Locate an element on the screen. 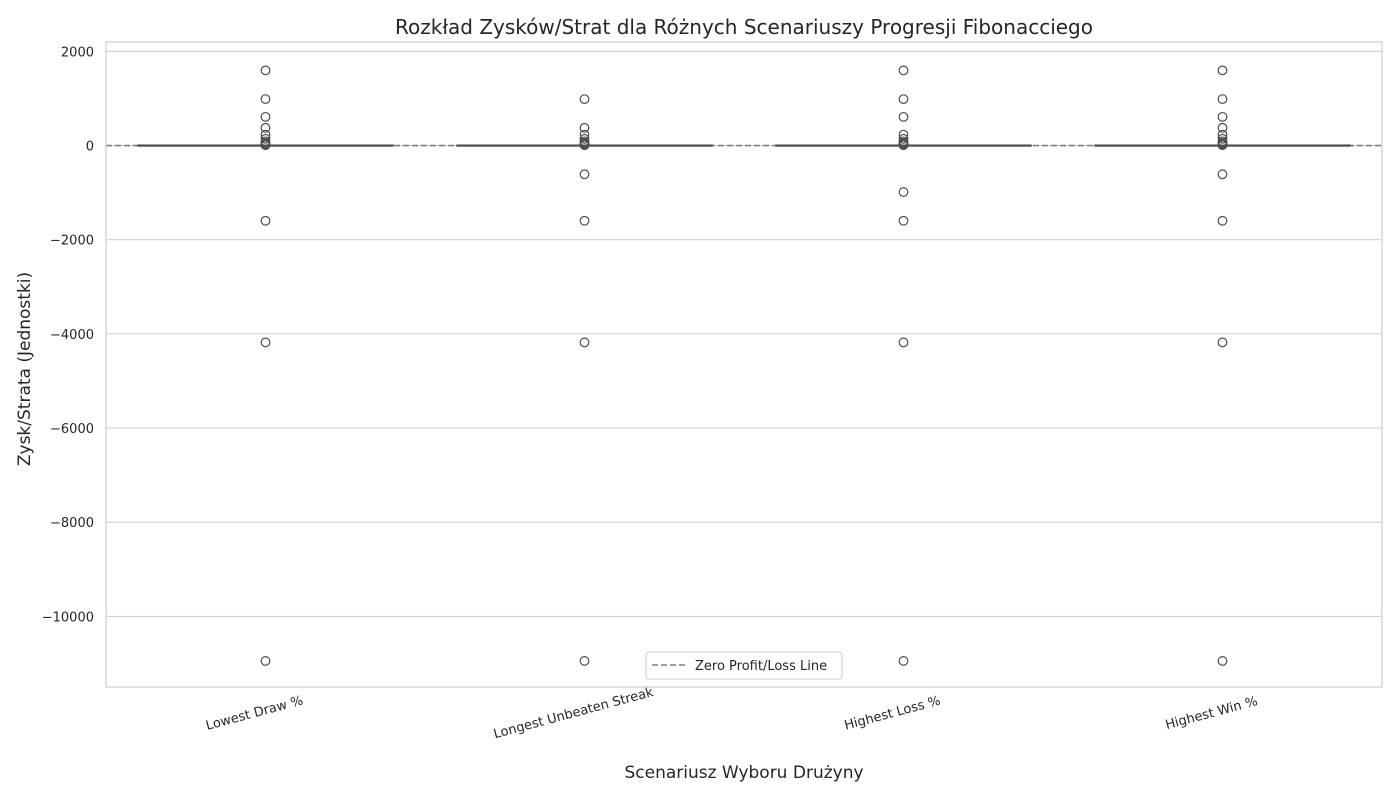  y-tick-label: 2000 is located at coordinates (77, 52).